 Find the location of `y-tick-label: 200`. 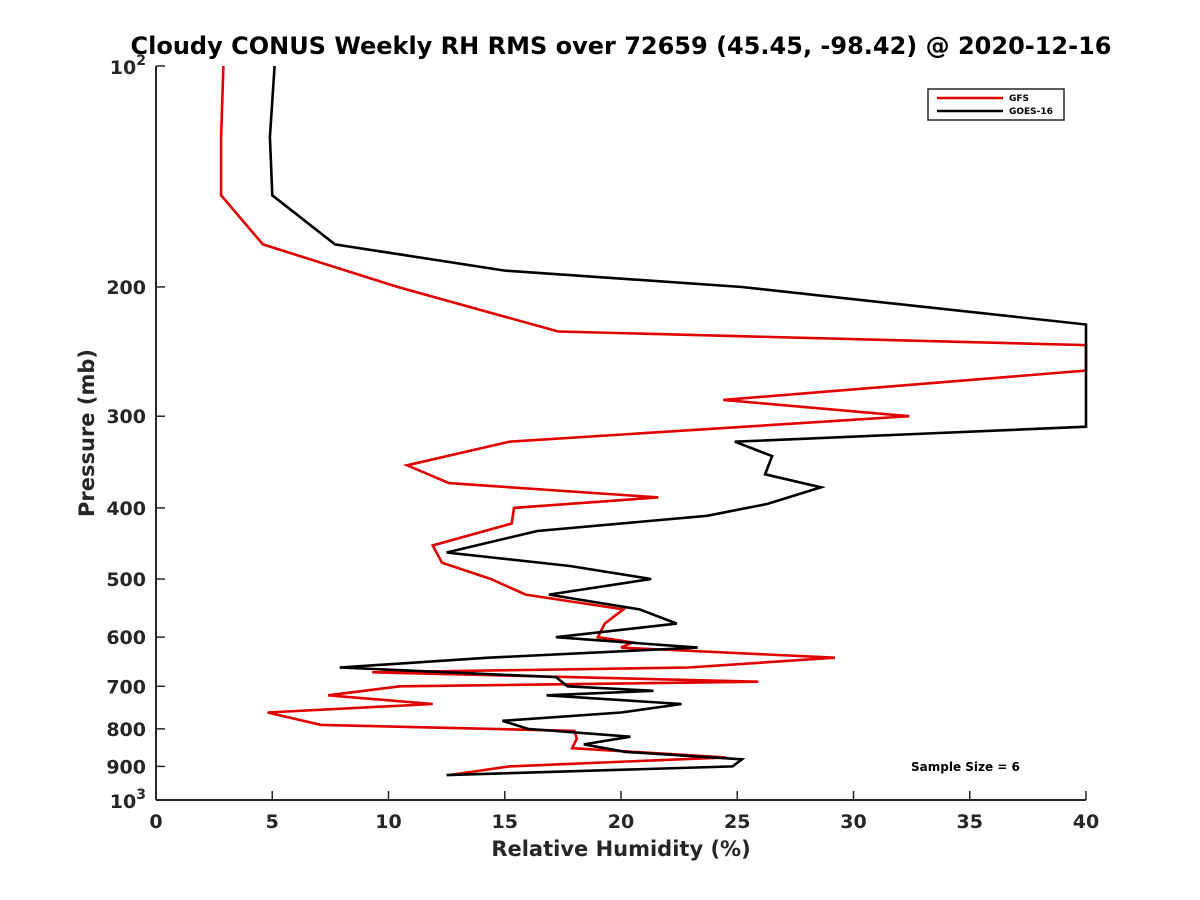

y-tick-label: 200 is located at coordinates (126, 288).